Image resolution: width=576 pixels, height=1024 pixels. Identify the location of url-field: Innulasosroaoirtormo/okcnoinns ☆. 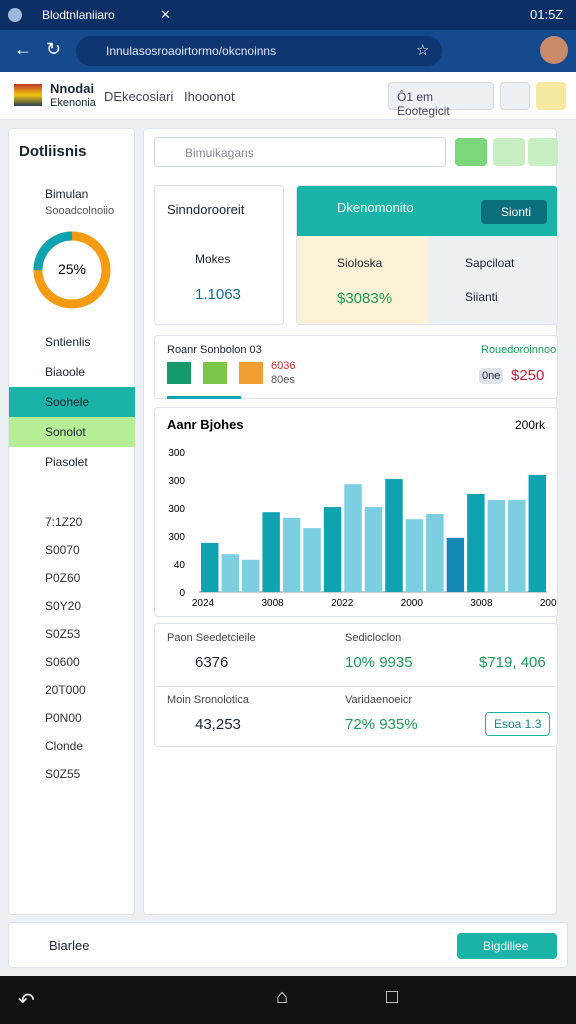
(259, 51).